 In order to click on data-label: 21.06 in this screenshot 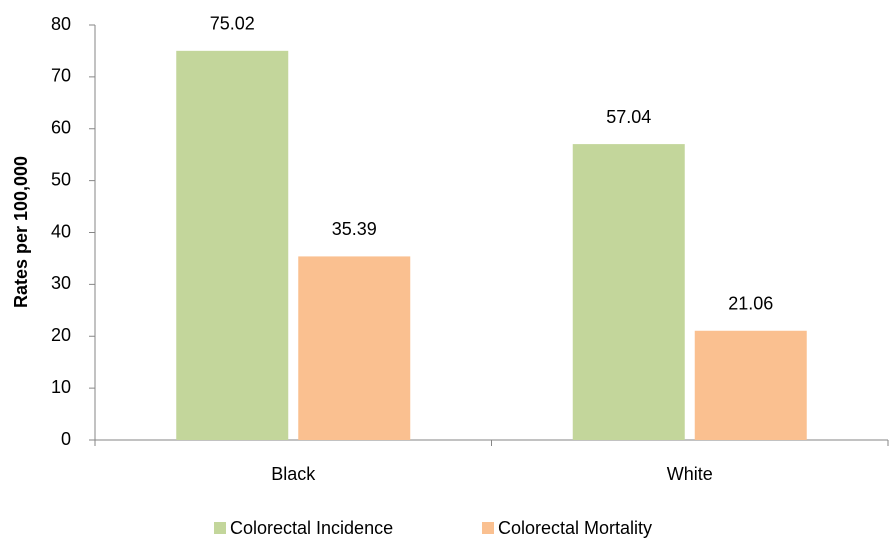, I will do `click(750, 304)`.